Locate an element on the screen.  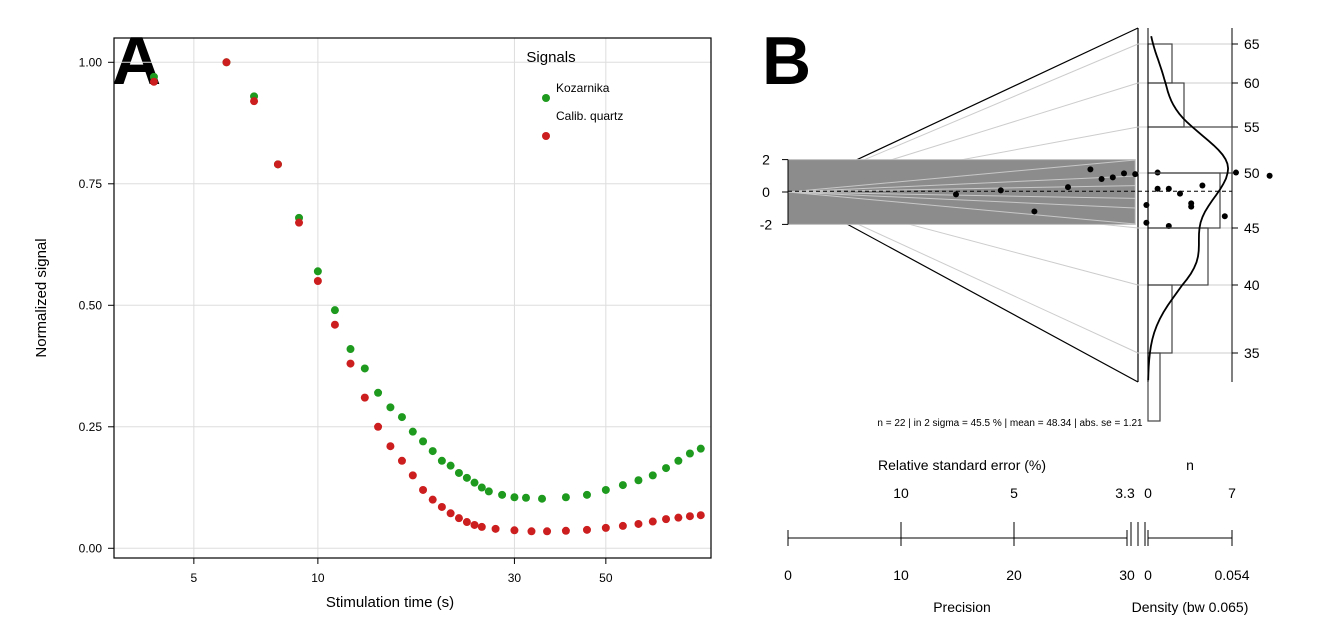
density-tick-label: 0.054 is located at coordinates (1231, 575).